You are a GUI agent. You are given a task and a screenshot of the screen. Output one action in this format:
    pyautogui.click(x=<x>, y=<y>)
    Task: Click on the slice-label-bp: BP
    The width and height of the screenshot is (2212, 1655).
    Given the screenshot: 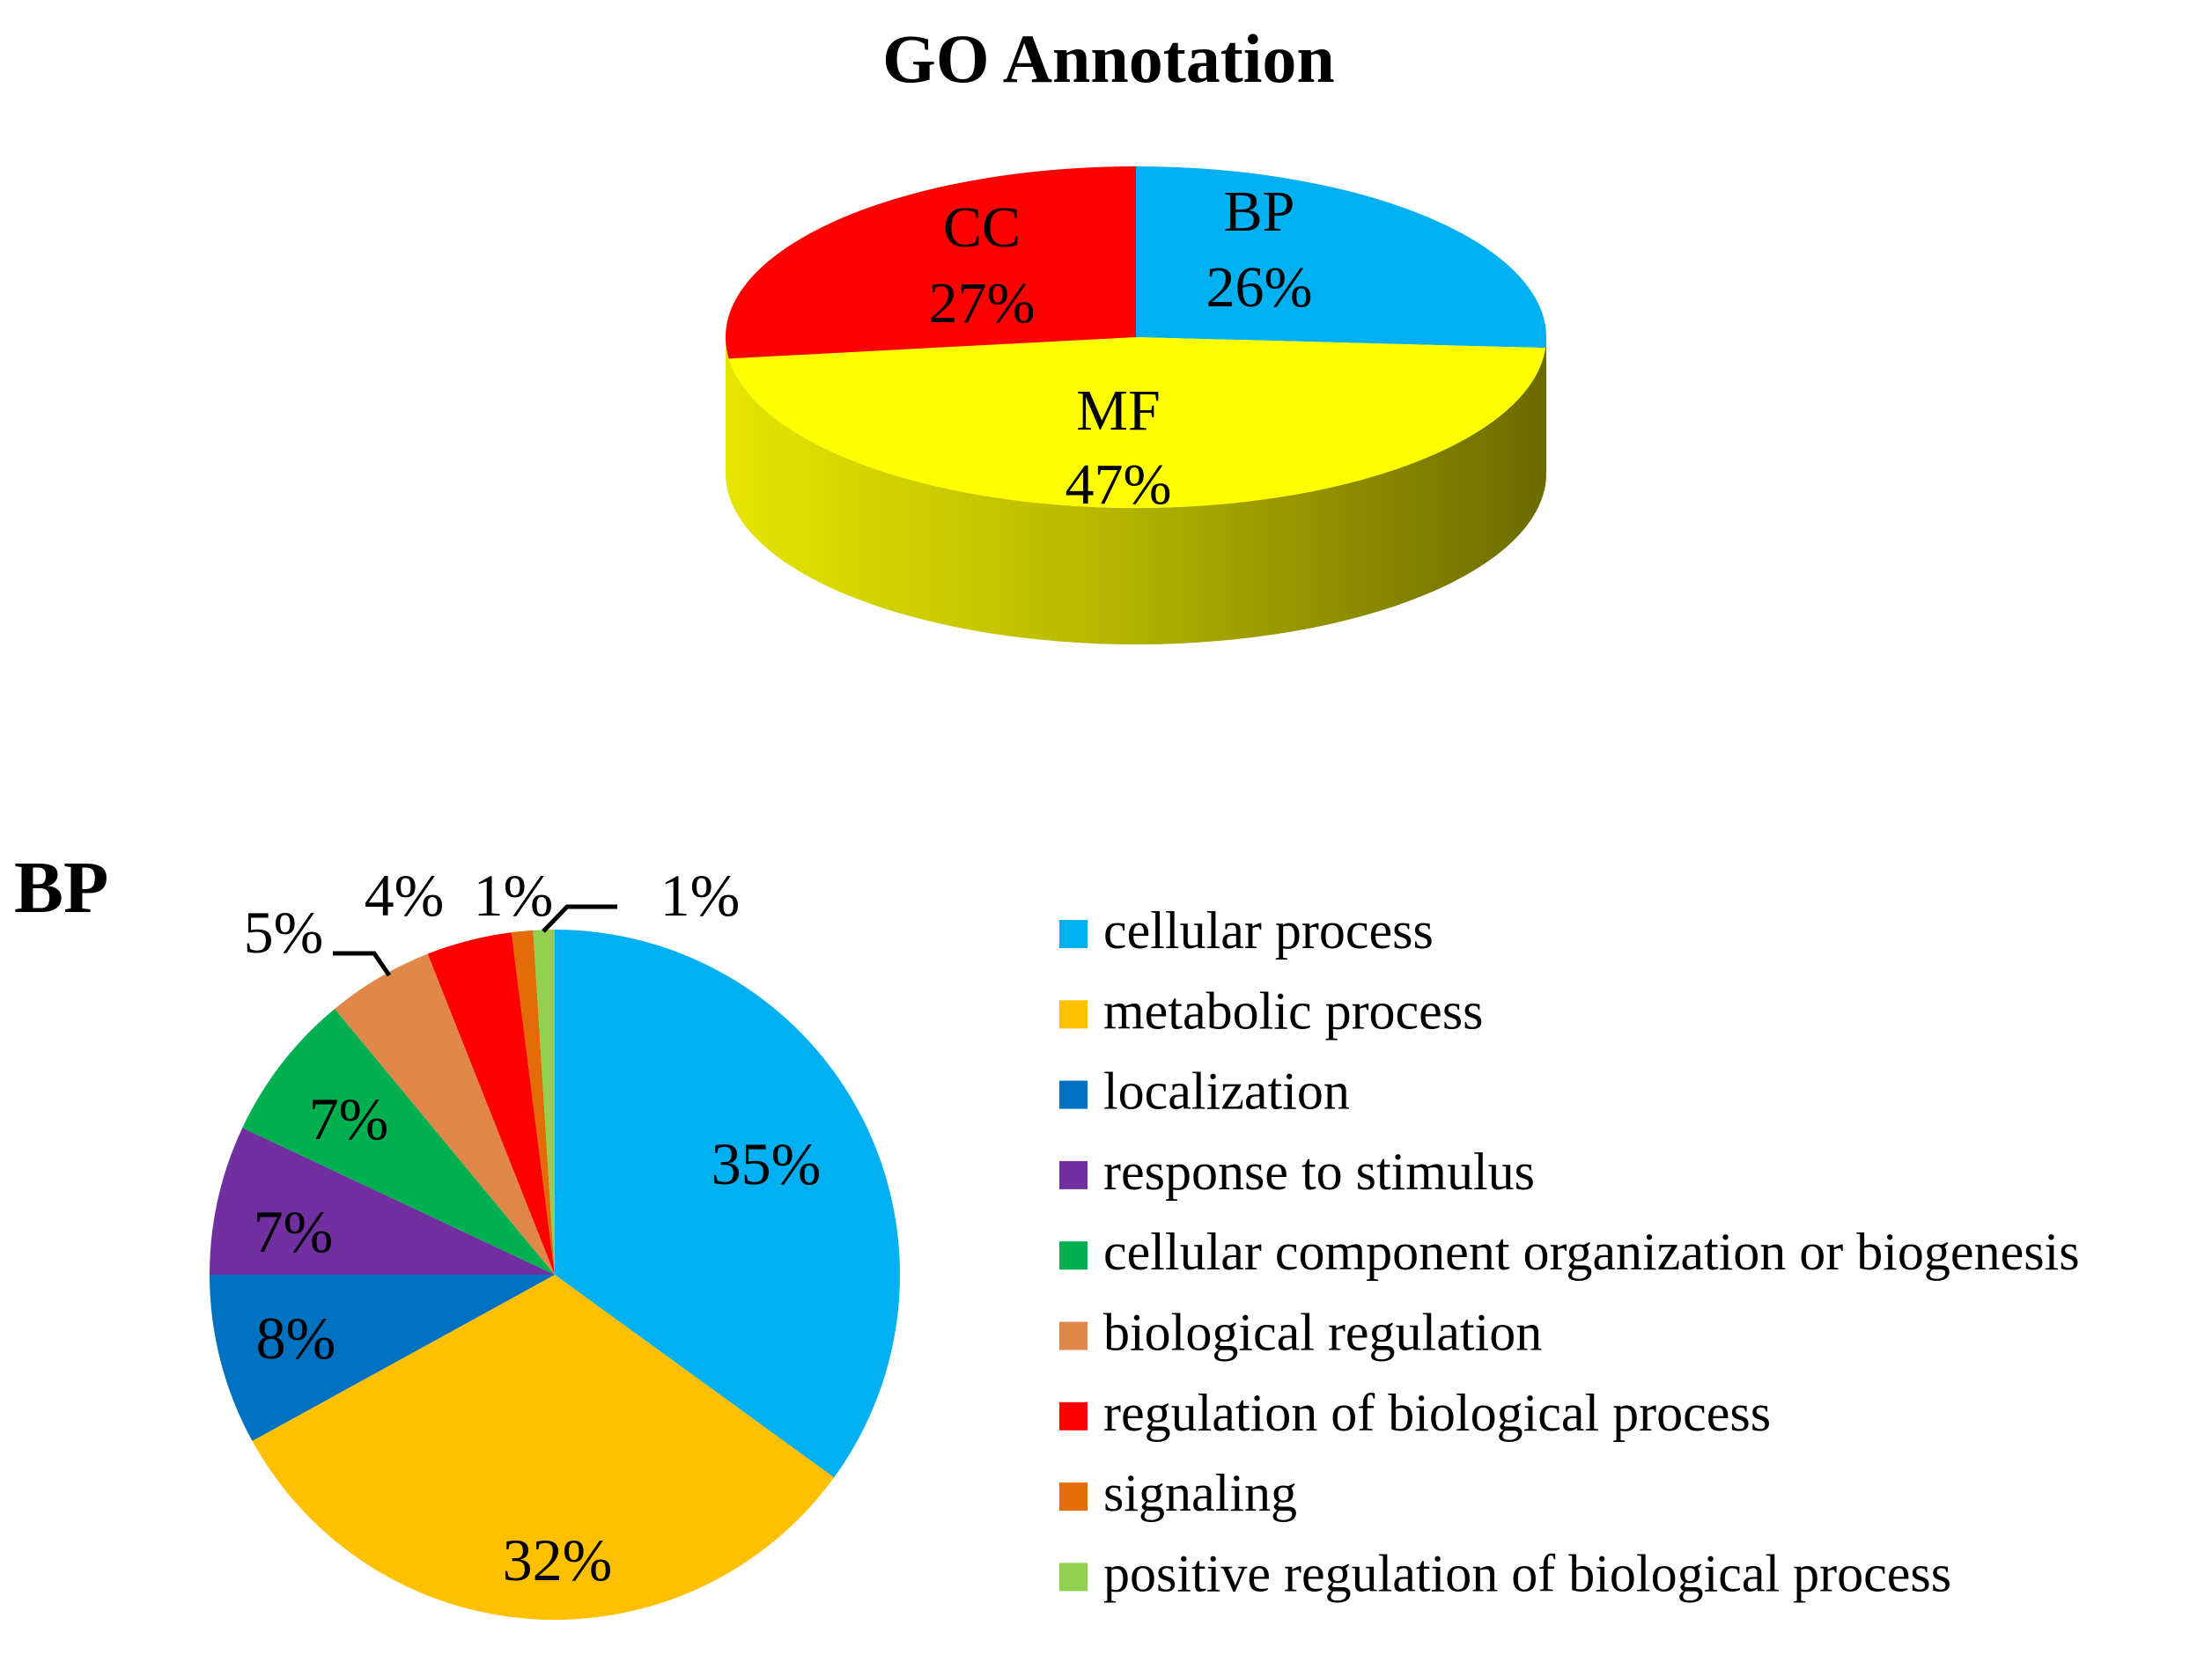 What is the action you would take?
    pyautogui.click(x=1259, y=212)
    